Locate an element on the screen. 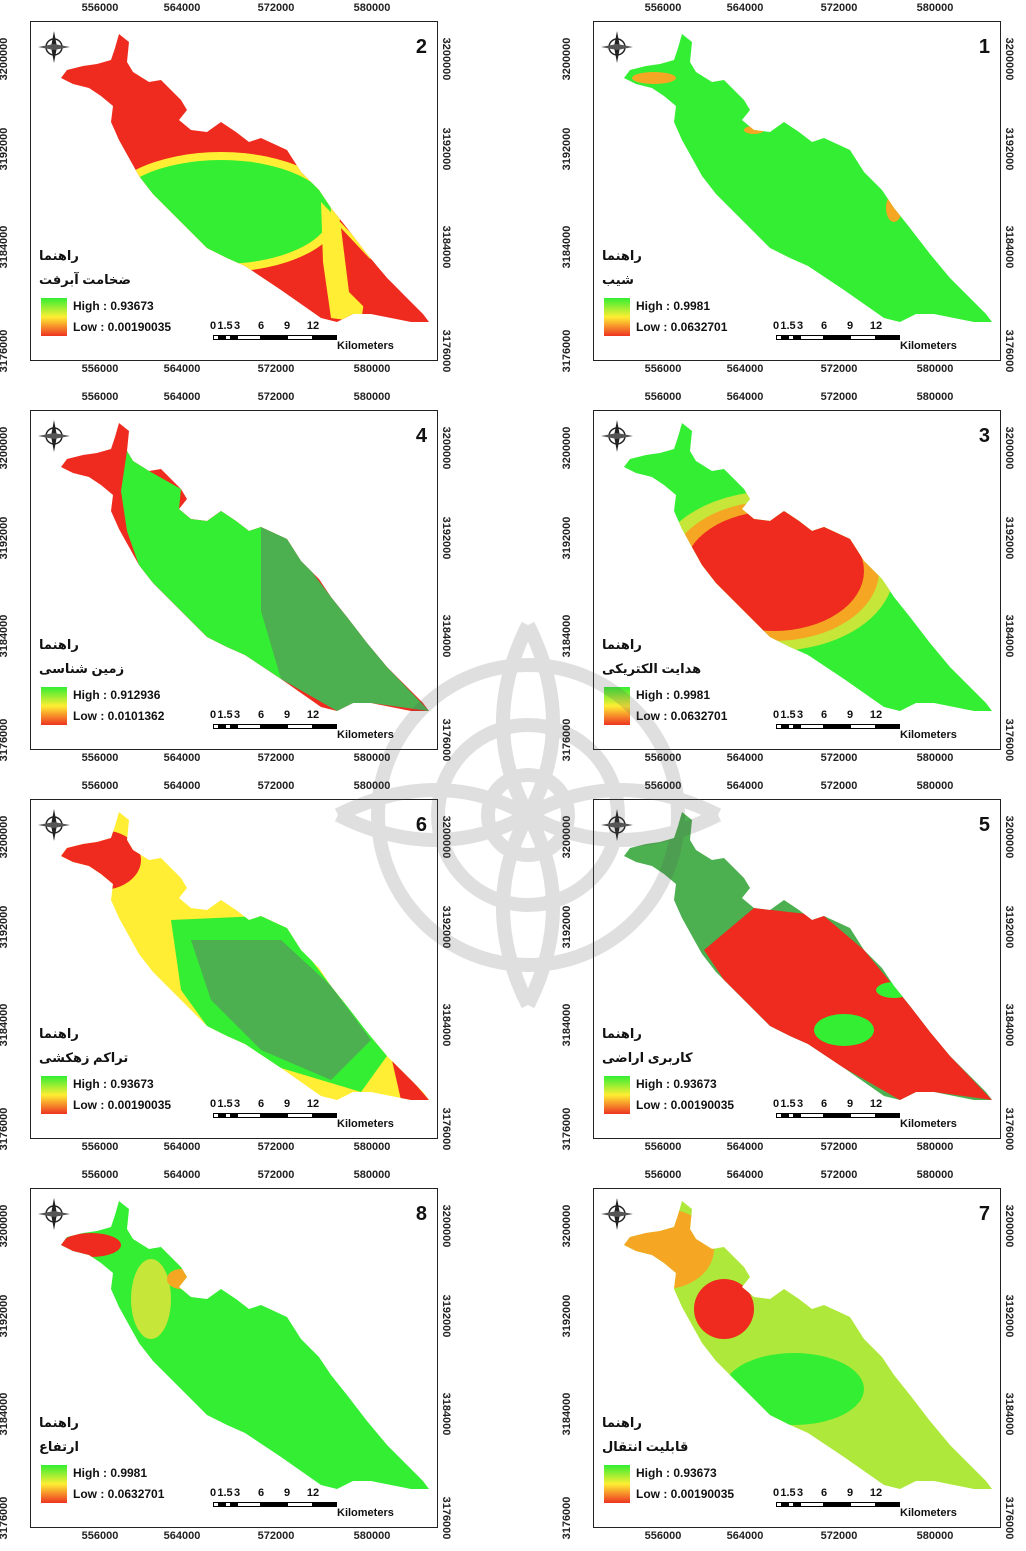 Image resolution: width=1026 pixels, height=1551 pixels. panel-number: 2 is located at coordinates (421, 47).